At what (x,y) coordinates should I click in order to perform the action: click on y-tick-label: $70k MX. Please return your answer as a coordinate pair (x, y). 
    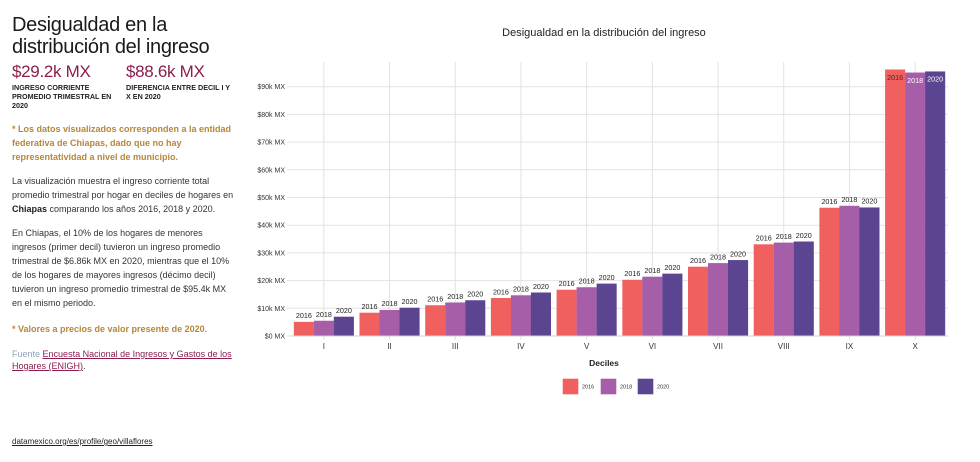
    Looking at the image, I should click on (271, 143).